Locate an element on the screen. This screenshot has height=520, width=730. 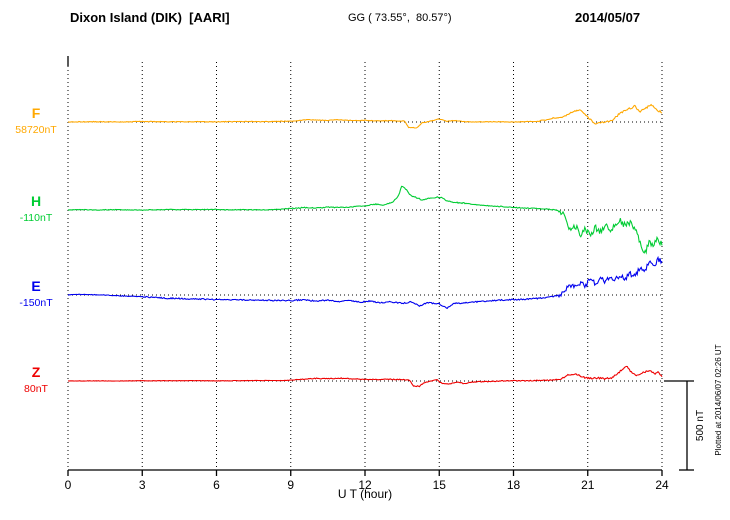
component-baseline-E: -150nT is located at coordinates (36, 303).